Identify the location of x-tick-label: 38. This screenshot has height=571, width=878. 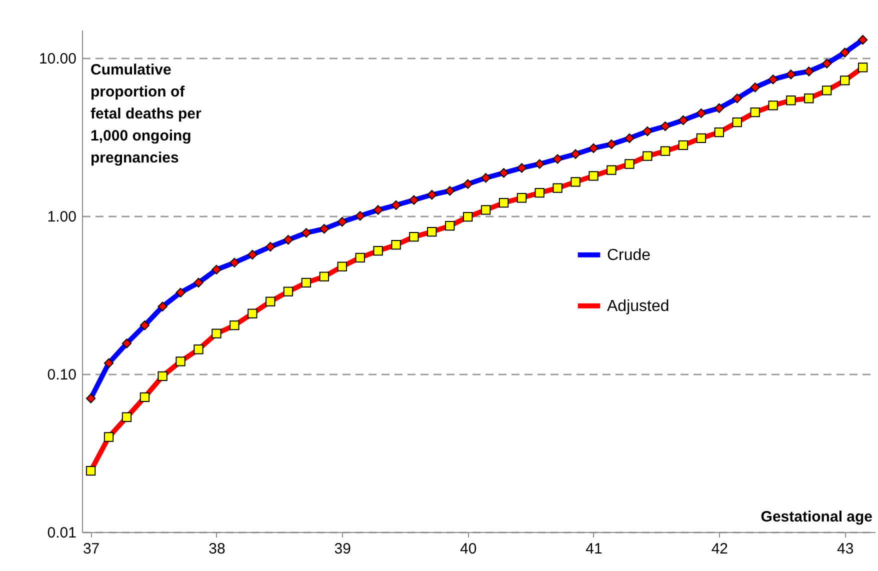
(217, 549).